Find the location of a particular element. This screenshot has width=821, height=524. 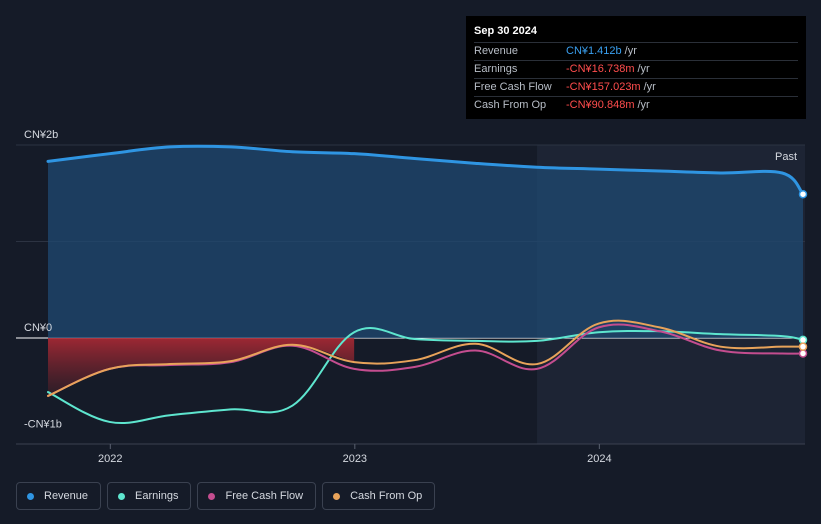

legend-label: Earnings is located at coordinates (157, 496).